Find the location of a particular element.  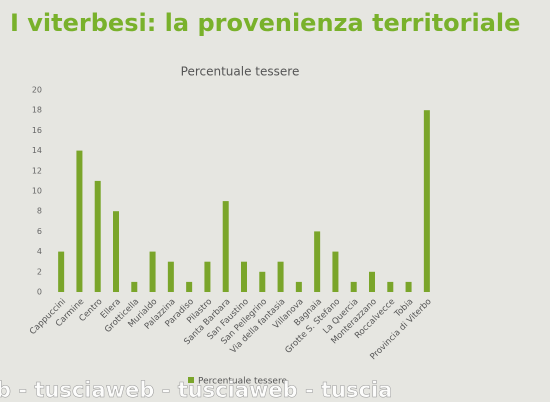

y-tick-label: 2 is located at coordinates (39, 271).